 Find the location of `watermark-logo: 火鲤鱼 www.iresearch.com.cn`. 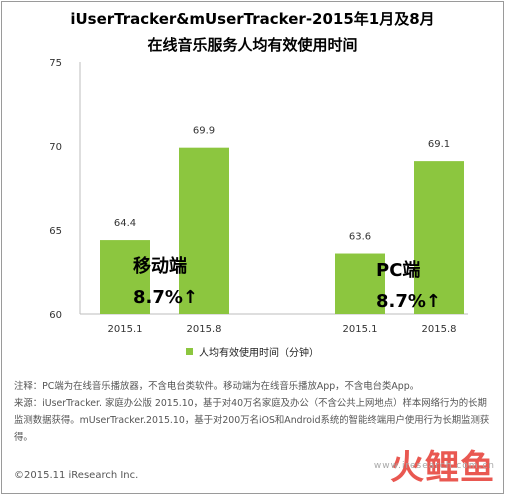

watermark-logo: 火鲤鱼 www.iresearch.com.cn is located at coordinates (434, 464).